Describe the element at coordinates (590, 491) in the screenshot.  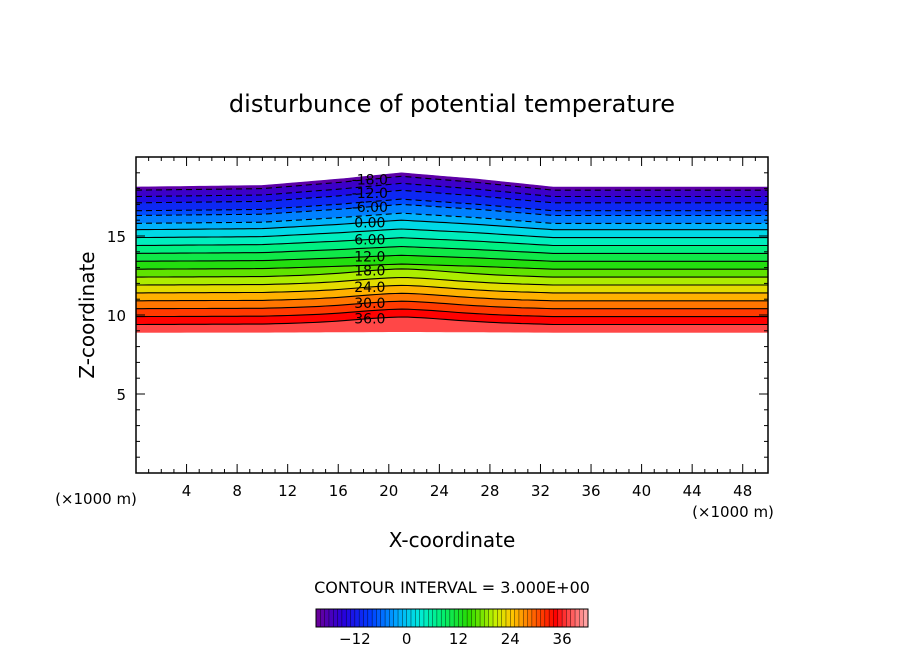
I see `x-tick-label: 36` at that location.